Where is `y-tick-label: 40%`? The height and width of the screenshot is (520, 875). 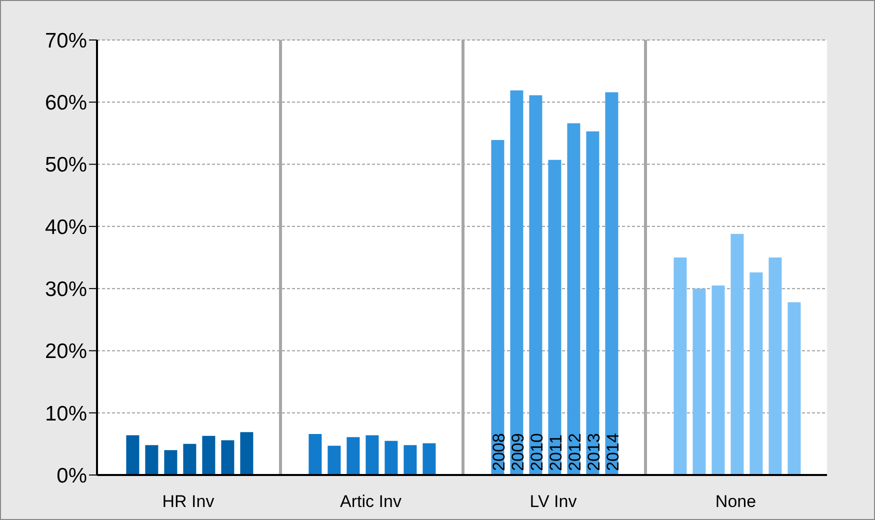 y-tick-label: 40% is located at coordinates (65, 227).